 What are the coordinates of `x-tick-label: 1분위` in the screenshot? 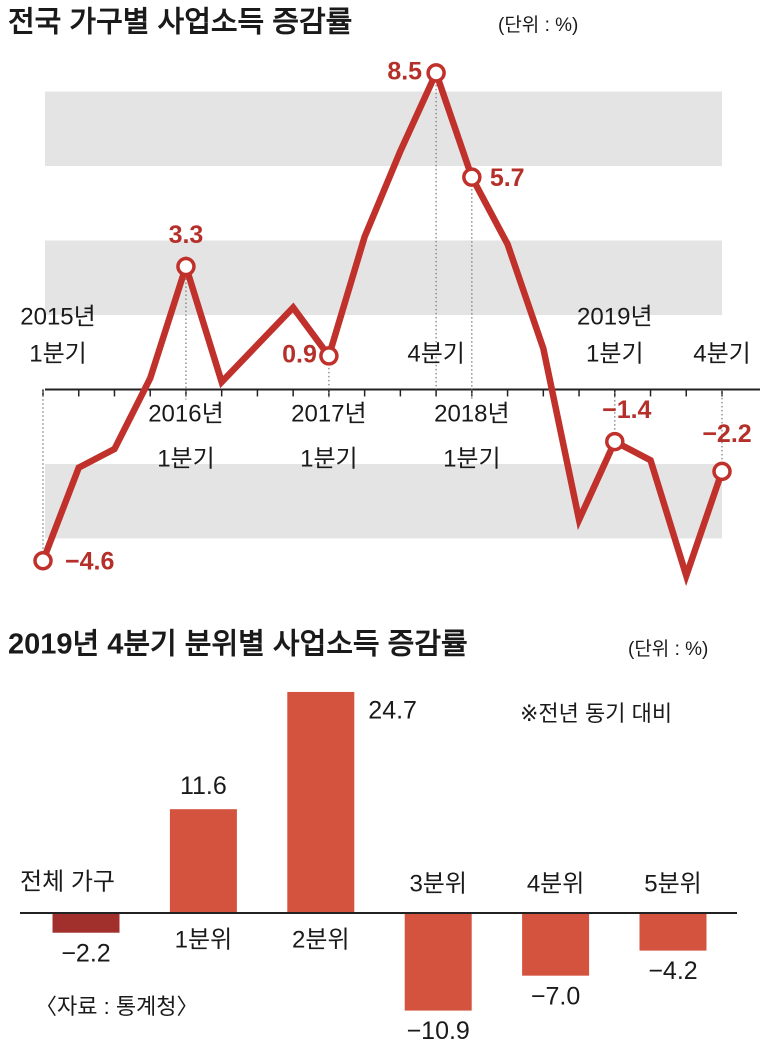 It's located at (204, 939).